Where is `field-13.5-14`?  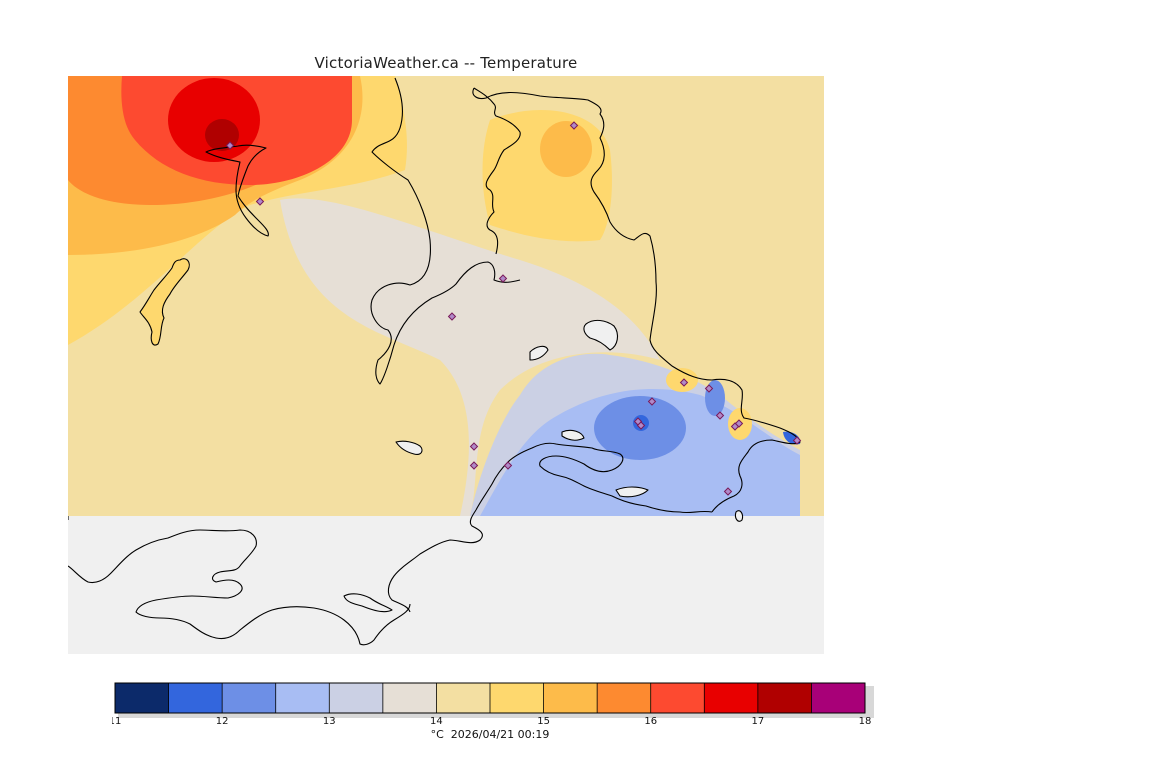 field-13.5-14 is located at coordinates (470, 357).